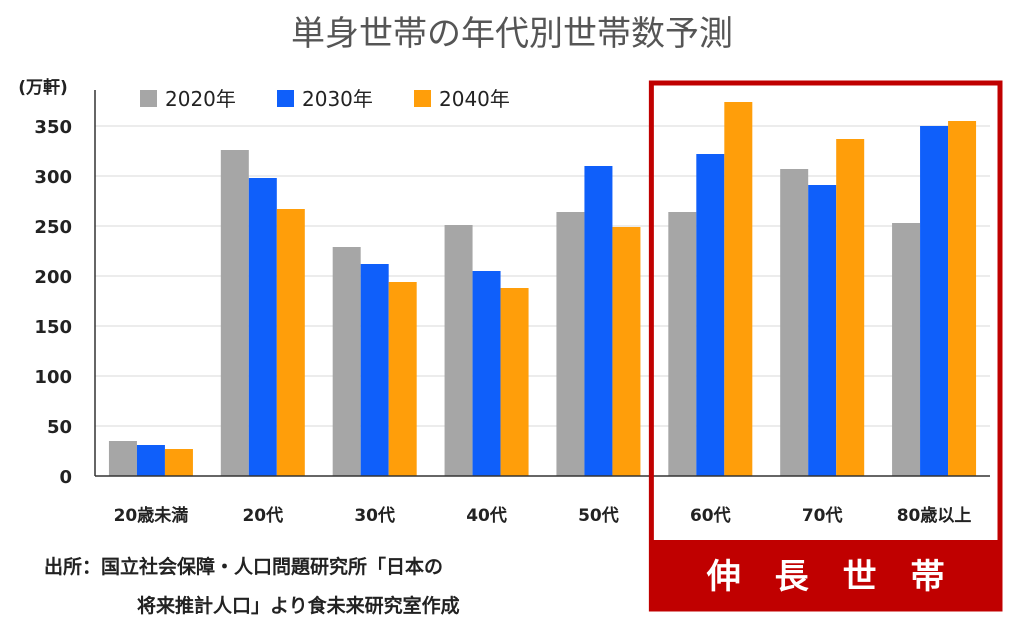 This screenshot has width=1024, height=639. What do you see at coordinates (122, 458) in the screenshot?
I see `bar-2020年-20歳未満` at bounding box center [122, 458].